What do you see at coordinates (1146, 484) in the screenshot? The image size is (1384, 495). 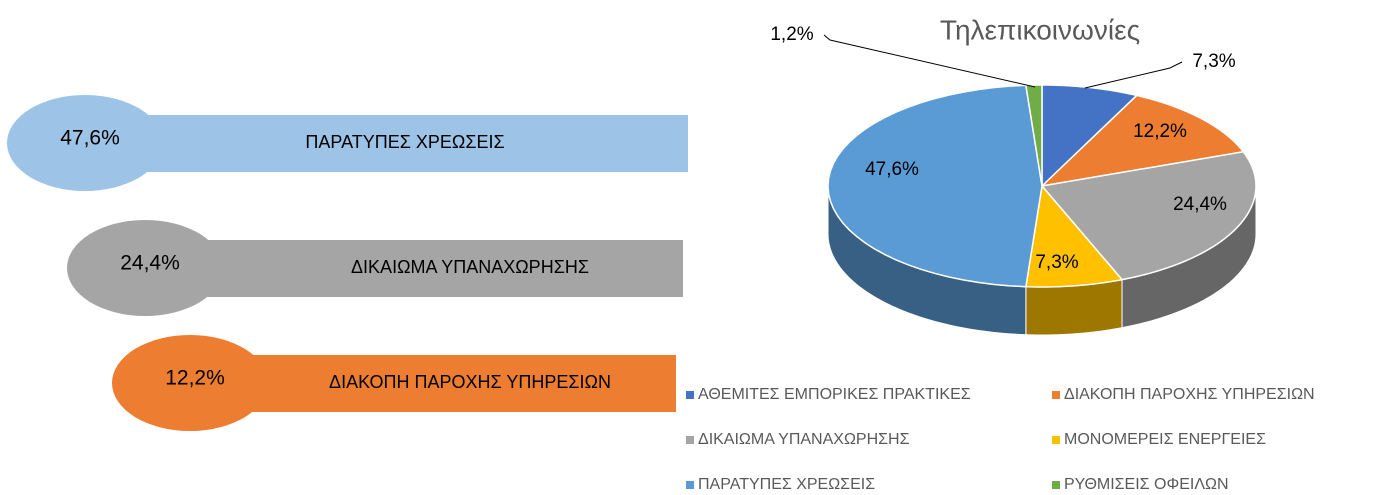 I see `legend-label: ΡΥΘΜΙΣΕΙΣ ΟΦΕΙΛΩΝ` at bounding box center [1146, 484].